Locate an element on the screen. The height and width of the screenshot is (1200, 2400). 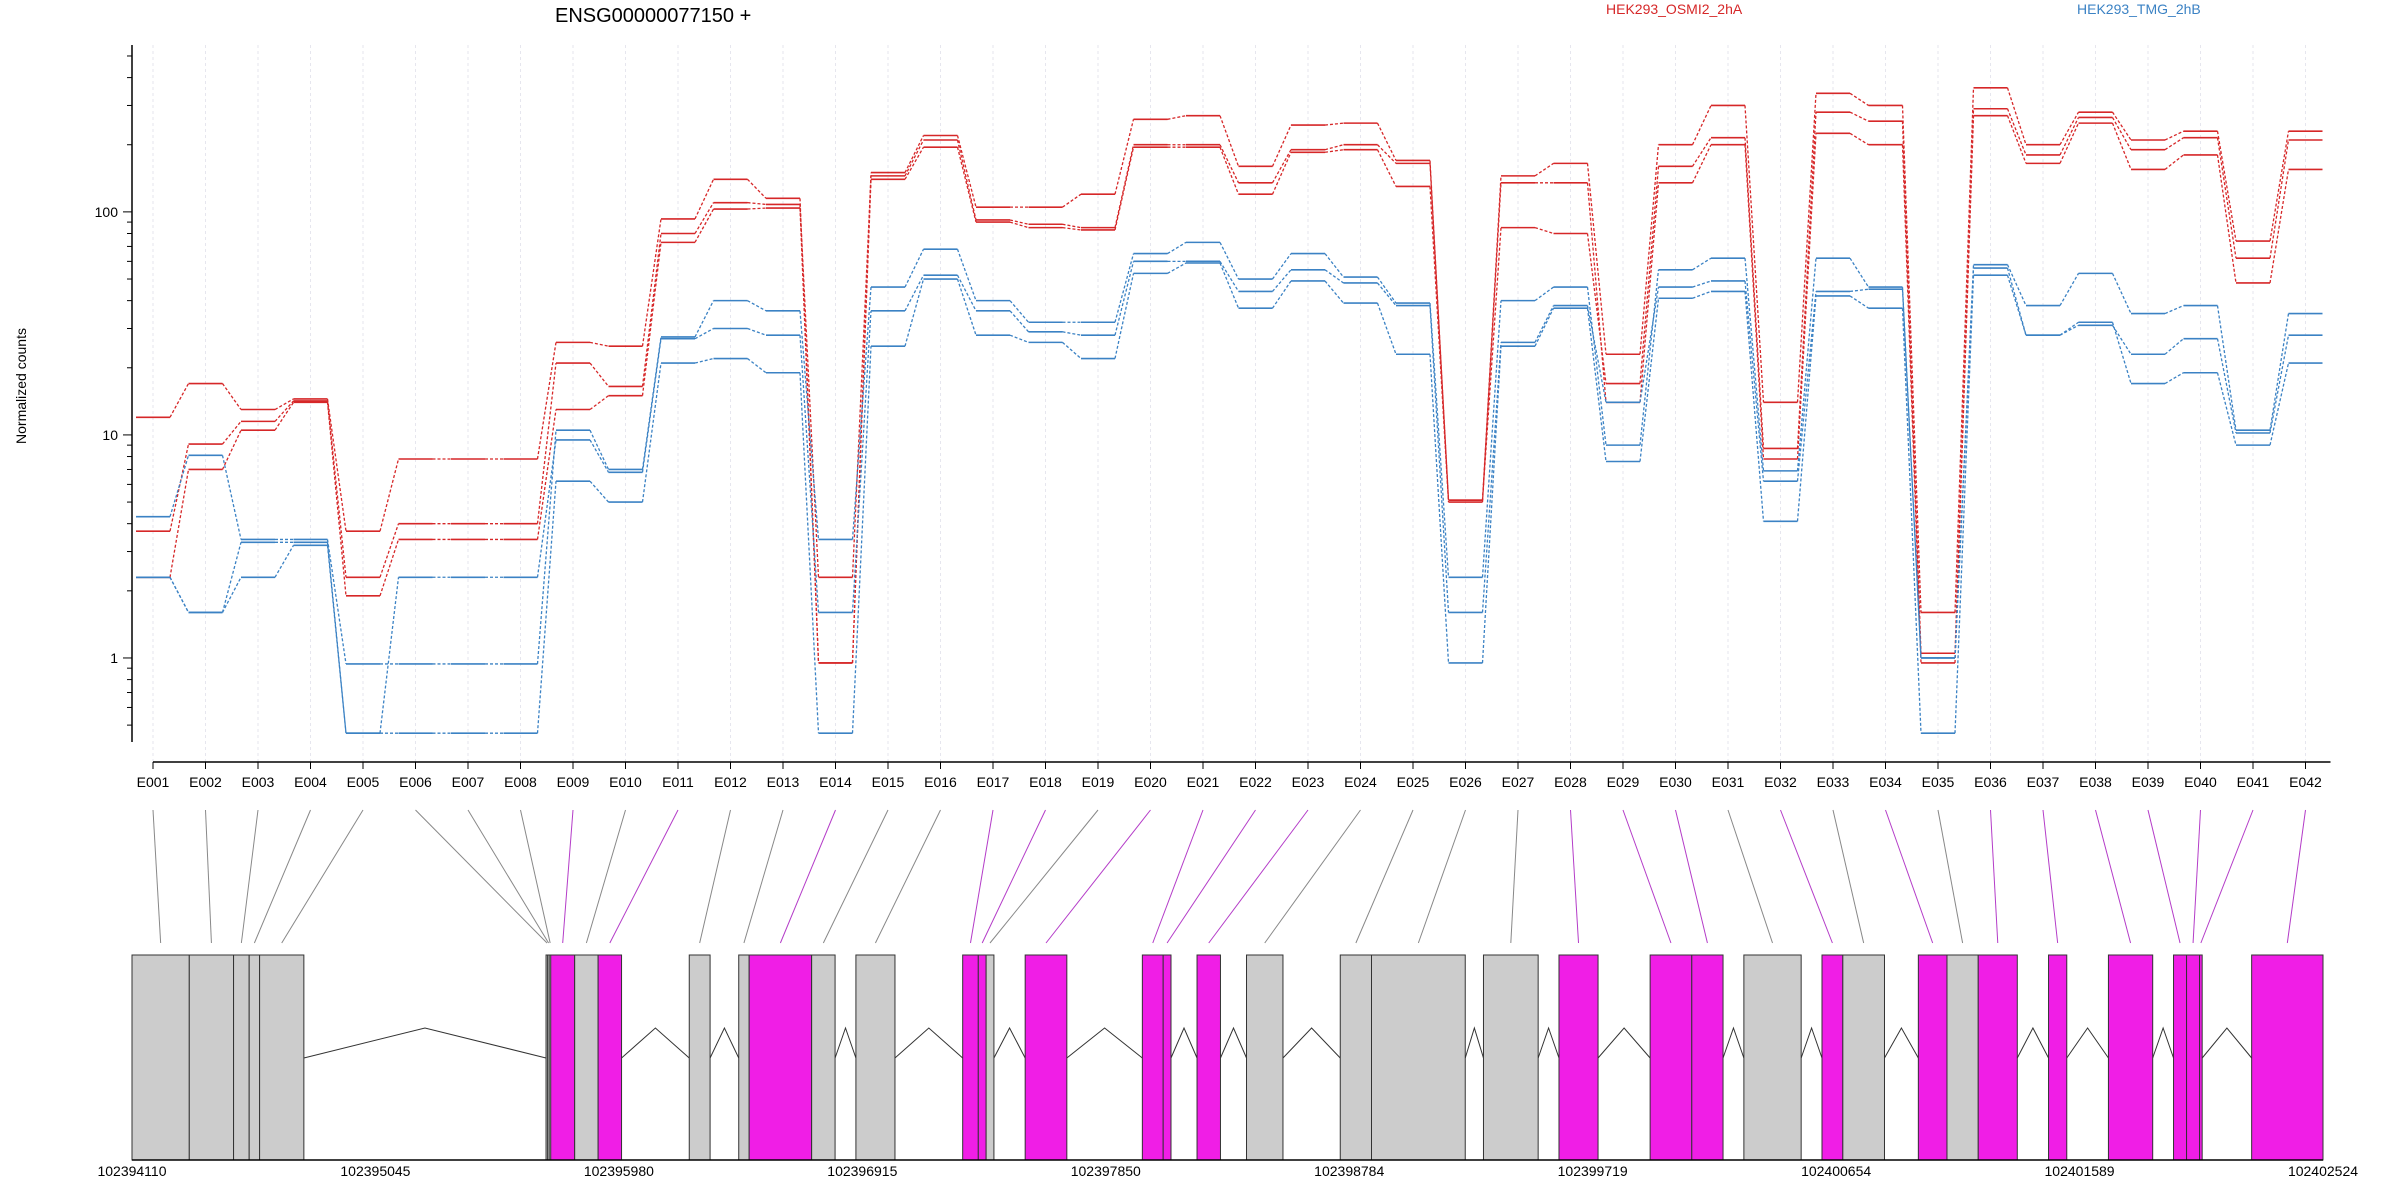
x-tick-label-e022: E022 is located at coordinates (1255, 782).